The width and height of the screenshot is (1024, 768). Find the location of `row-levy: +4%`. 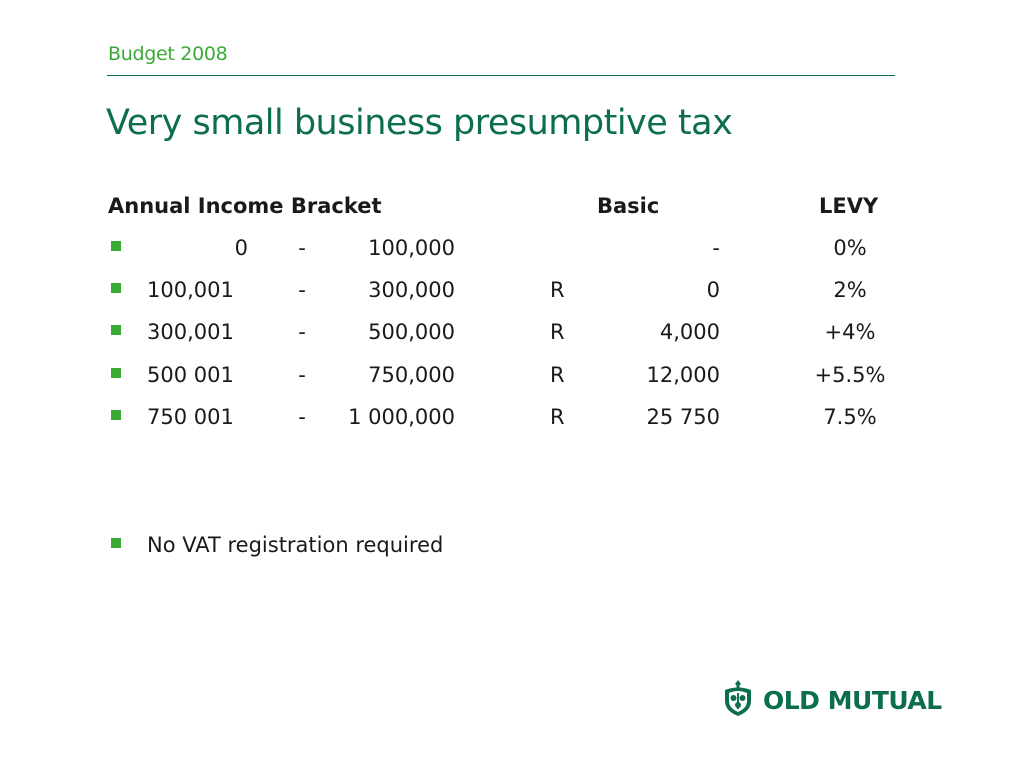

row-levy: +4% is located at coordinates (850, 332).